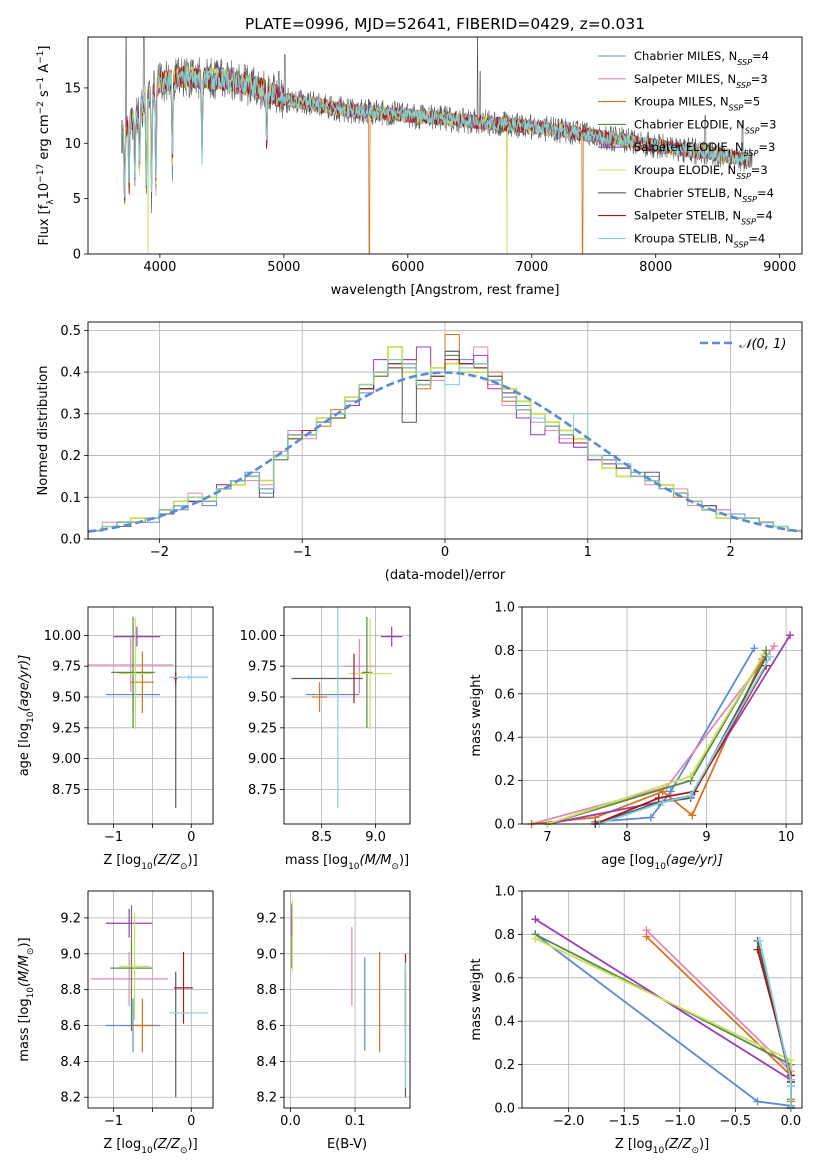 The width and height of the screenshot is (819, 1170). What do you see at coordinates (41, 57) in the screenshot?
I see `y-axis-label-part: −1` at bounding box center [41, 57].